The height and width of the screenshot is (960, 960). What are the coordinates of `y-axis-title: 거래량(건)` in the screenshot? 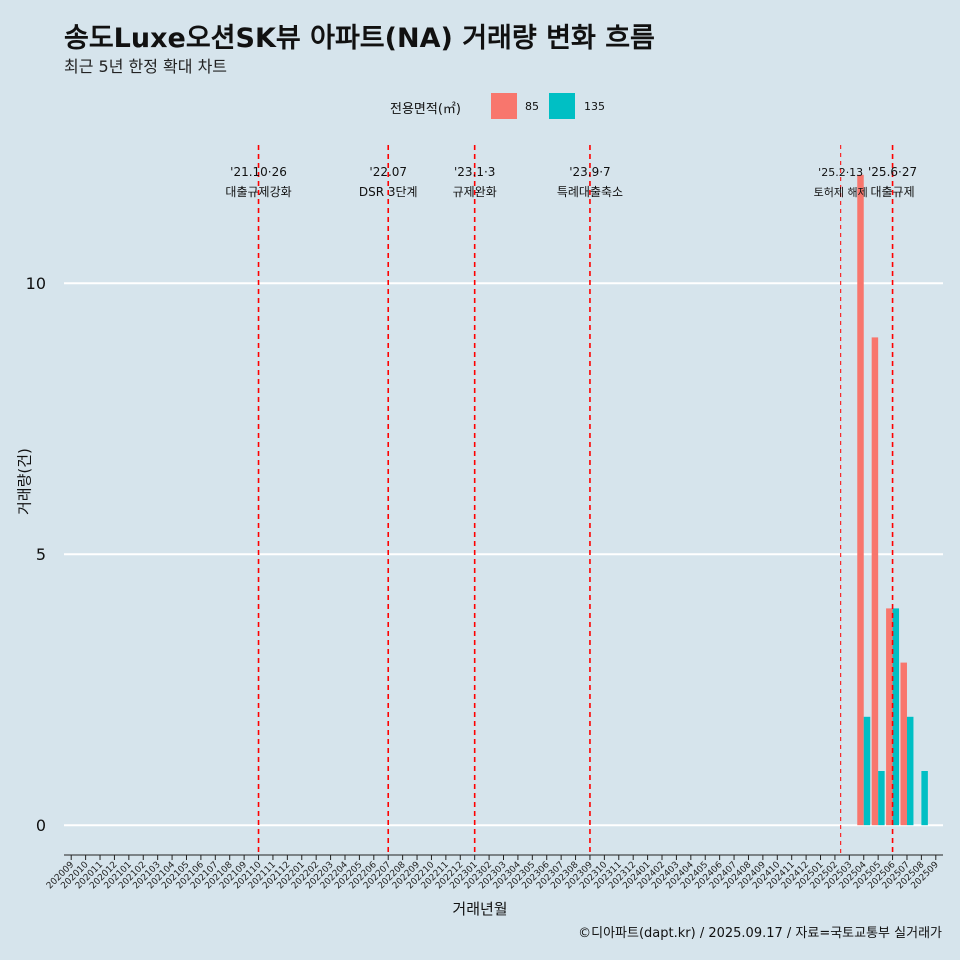 It's located at (24, 481).